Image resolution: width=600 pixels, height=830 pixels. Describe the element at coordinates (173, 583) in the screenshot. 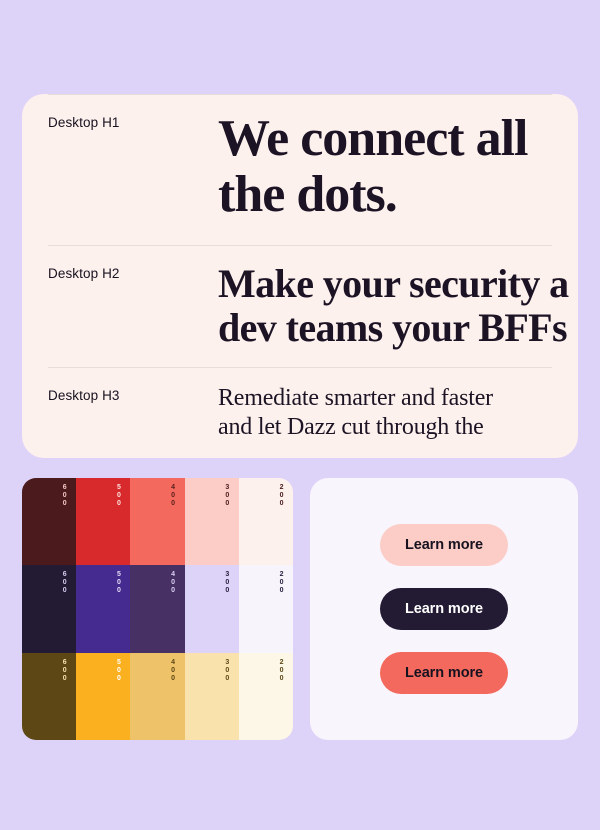

I see `swatch-label-purple-400: 400` at that location.